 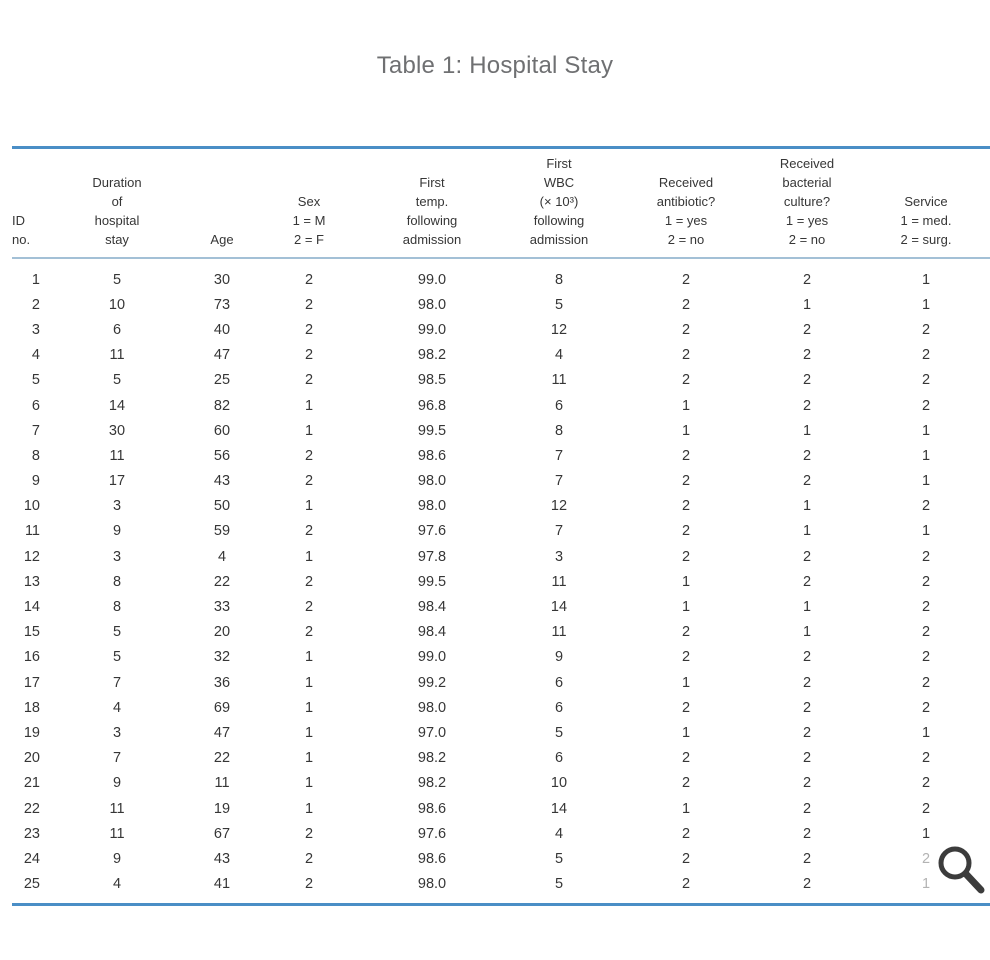 What do you see at coordinates (31, 808) in the screenshot?
I see `cell-id: 22` at bounding box center [31, 808].